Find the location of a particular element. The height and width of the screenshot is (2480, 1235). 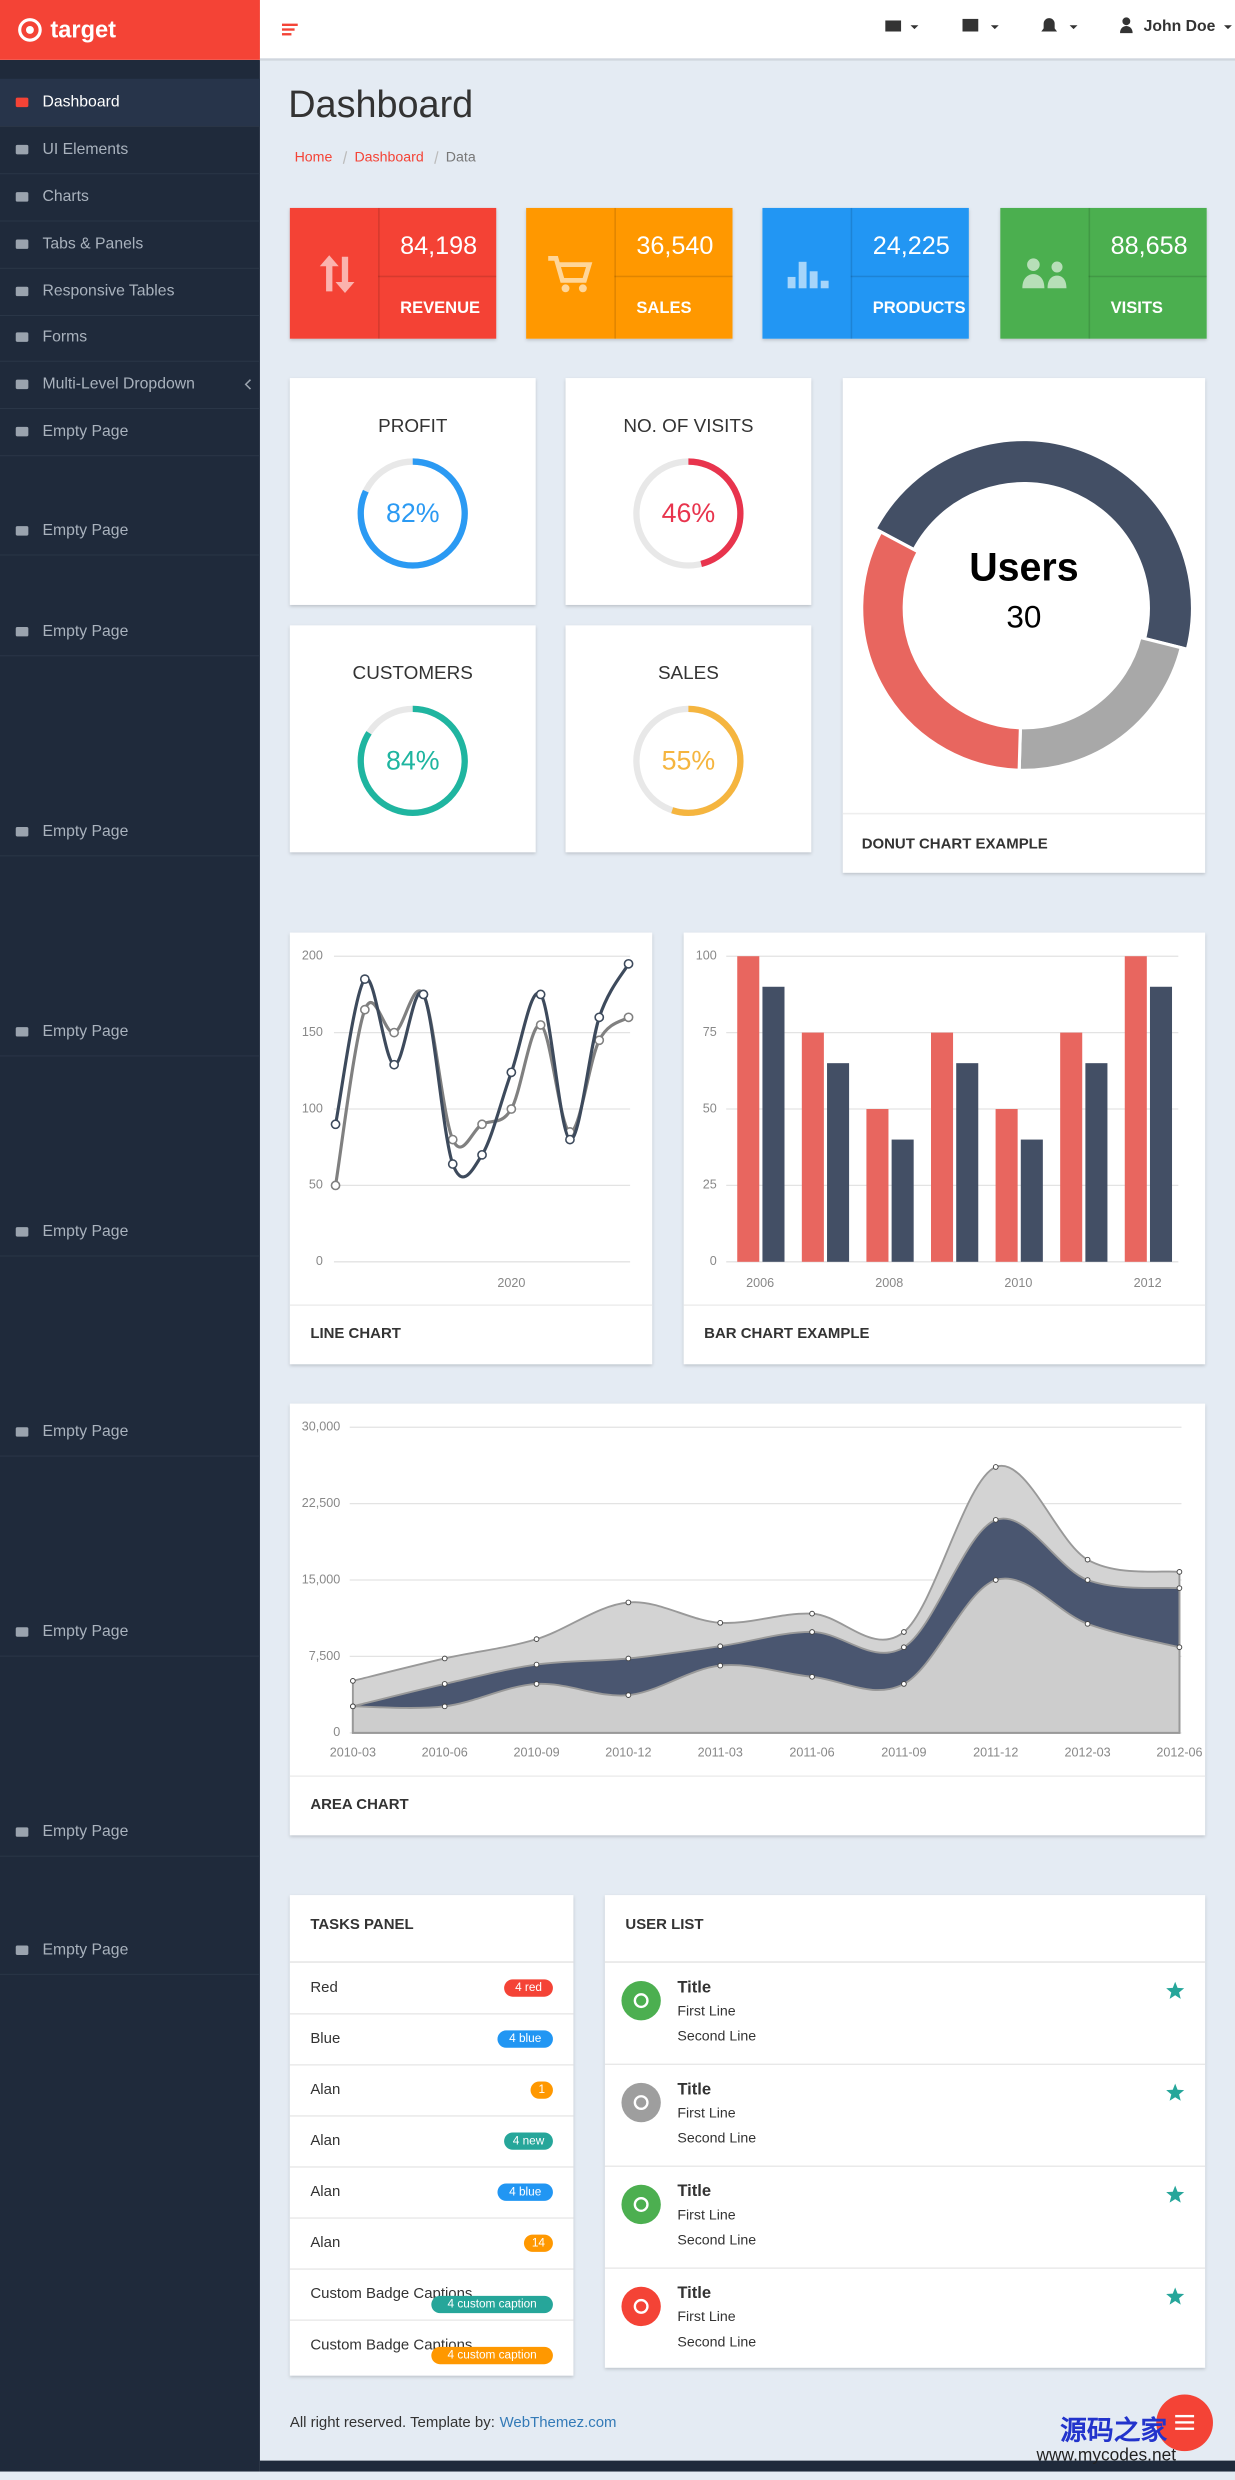

x-tick-label: 2012 is located at coordinates (1148, 1283).